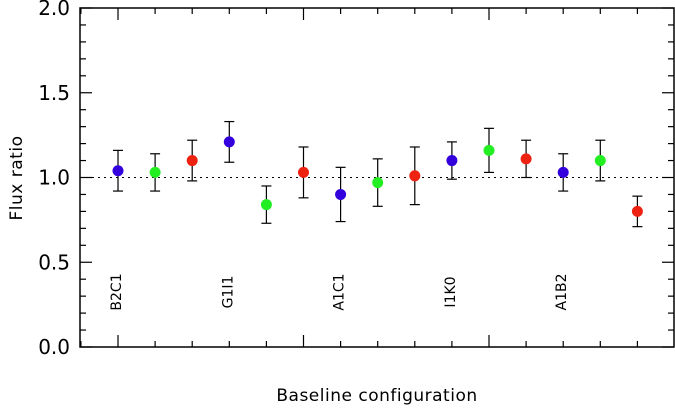 The image size is (675, 410). I want to click on y-tick-label: 0.5, so click(54, 262).